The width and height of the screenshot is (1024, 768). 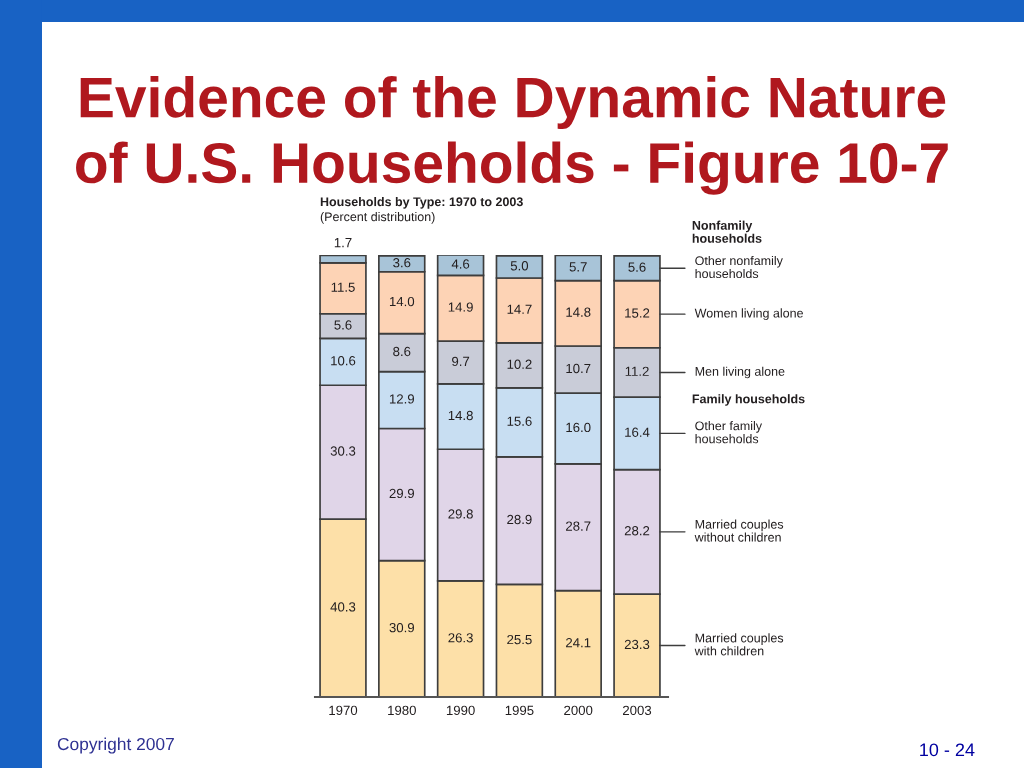 I want to click on data-label: 28.2, so click(x=637, y=531).